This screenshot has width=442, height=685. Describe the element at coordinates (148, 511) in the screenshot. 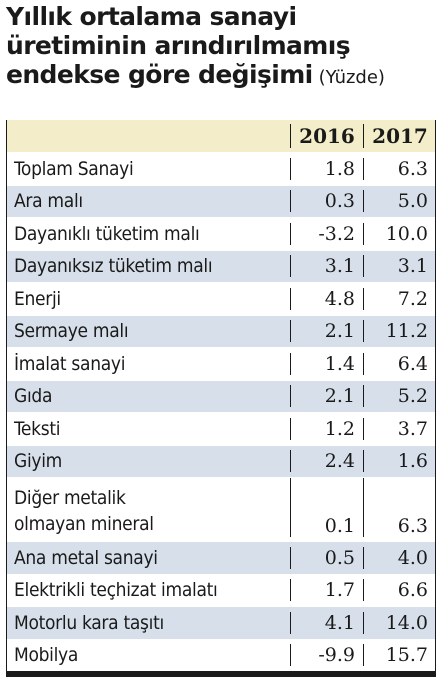

I see `row-label: Diğer metalik olmayan mineral` at that location.